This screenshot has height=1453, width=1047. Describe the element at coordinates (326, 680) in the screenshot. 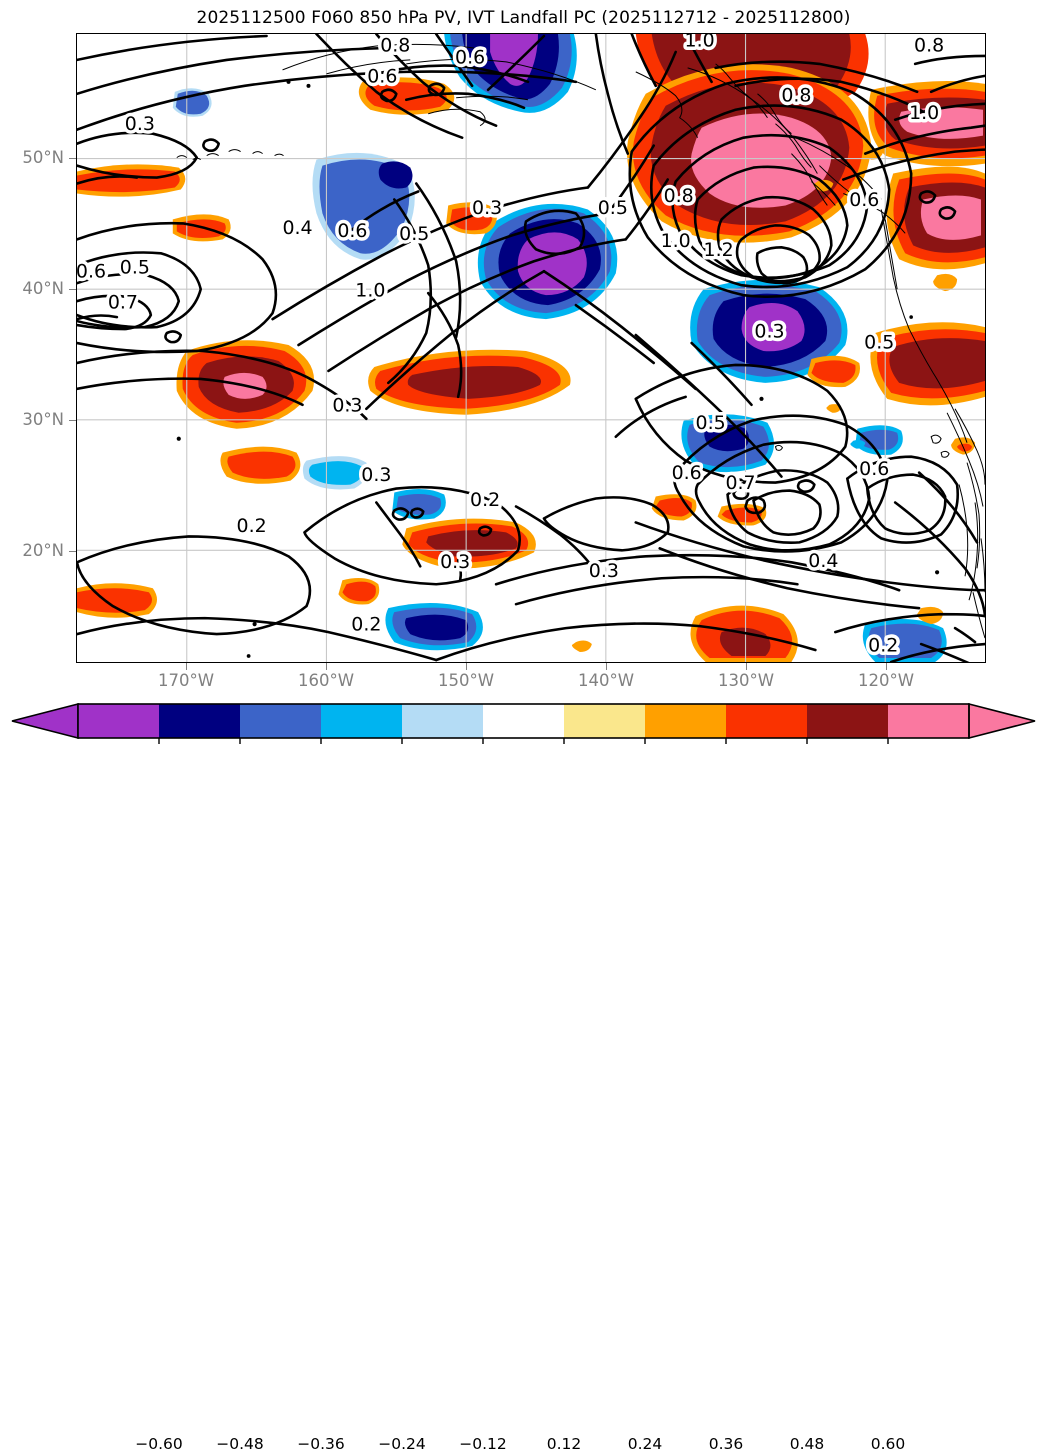

I see `x-tick-label: 160°W` at that location.